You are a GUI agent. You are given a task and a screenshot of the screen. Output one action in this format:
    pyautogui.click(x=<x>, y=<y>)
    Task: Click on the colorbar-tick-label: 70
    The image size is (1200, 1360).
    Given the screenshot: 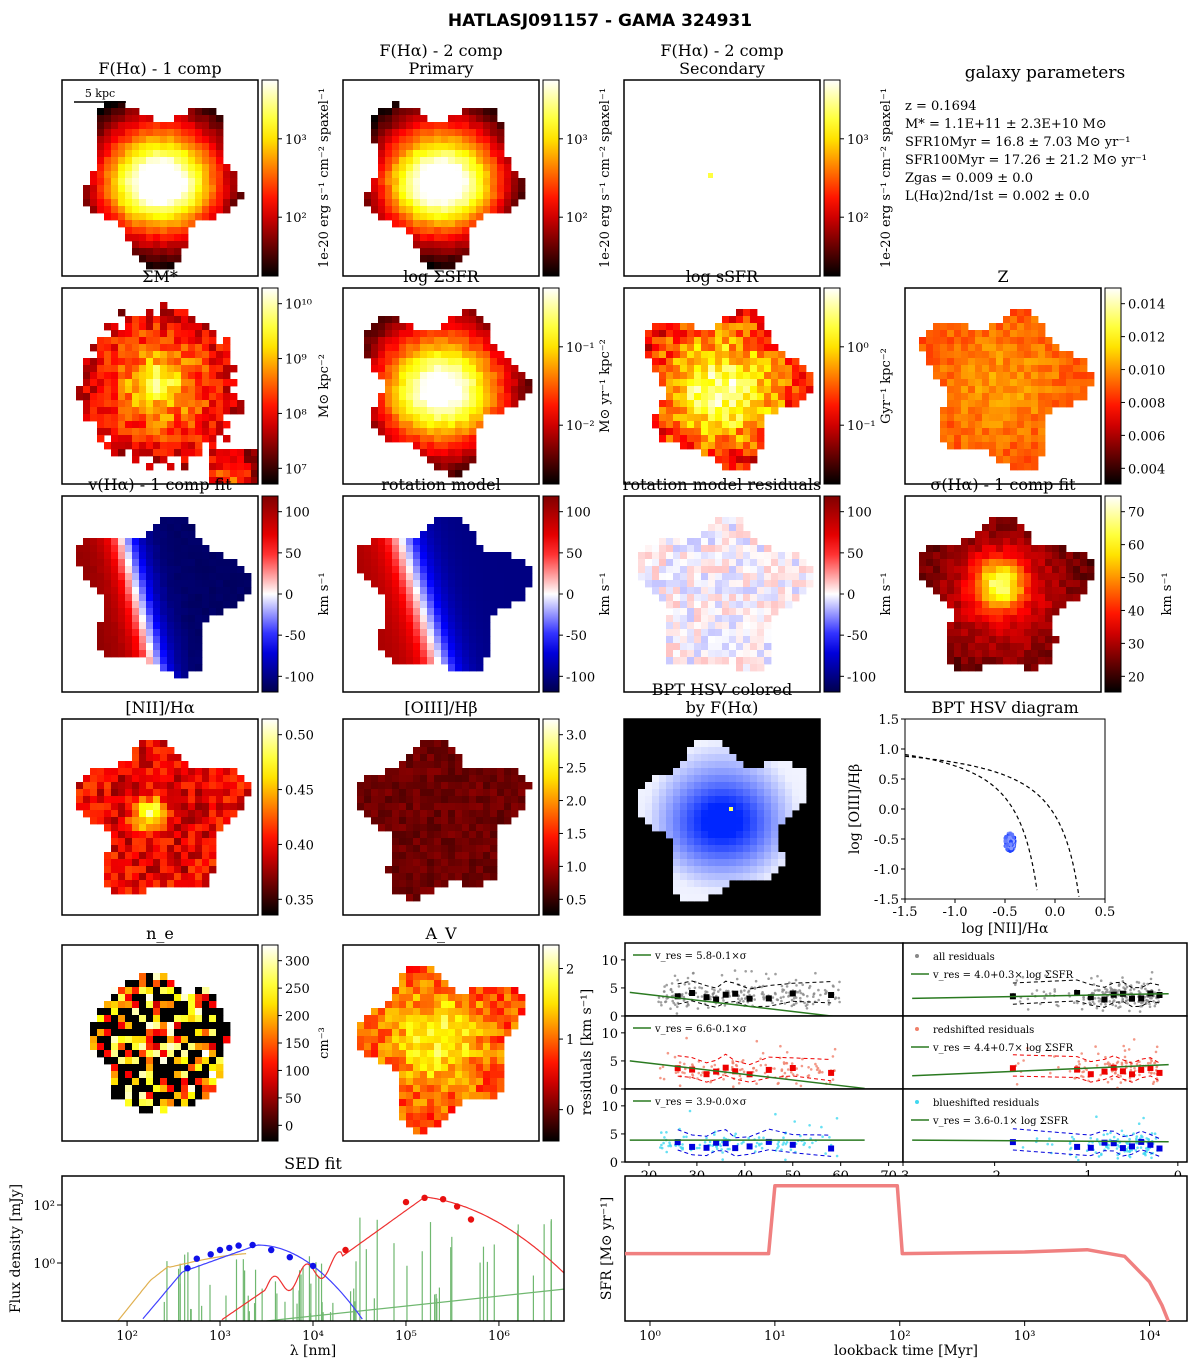 What is the action you would take?
    pyautogui.click(x=1136, y=513)
    